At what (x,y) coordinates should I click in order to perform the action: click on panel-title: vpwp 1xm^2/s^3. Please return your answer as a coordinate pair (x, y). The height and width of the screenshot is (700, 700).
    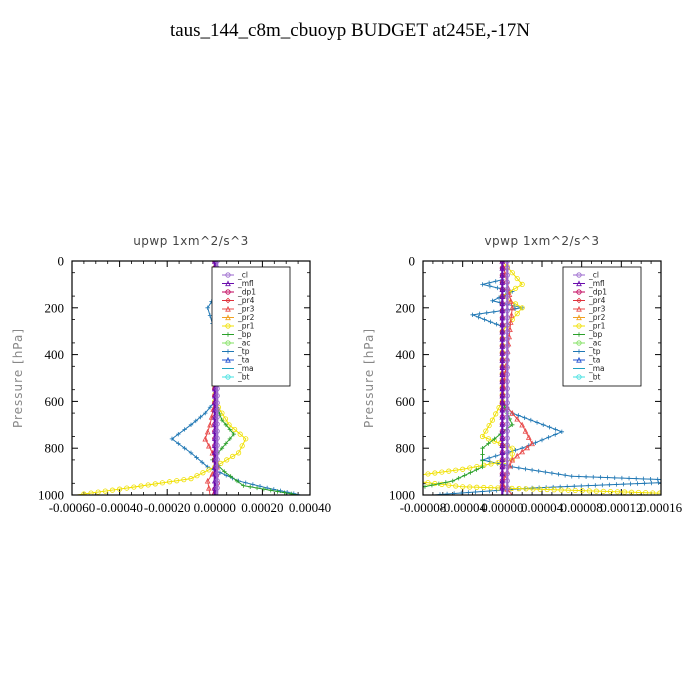
    Looking at the image, I should click on (541, 241).